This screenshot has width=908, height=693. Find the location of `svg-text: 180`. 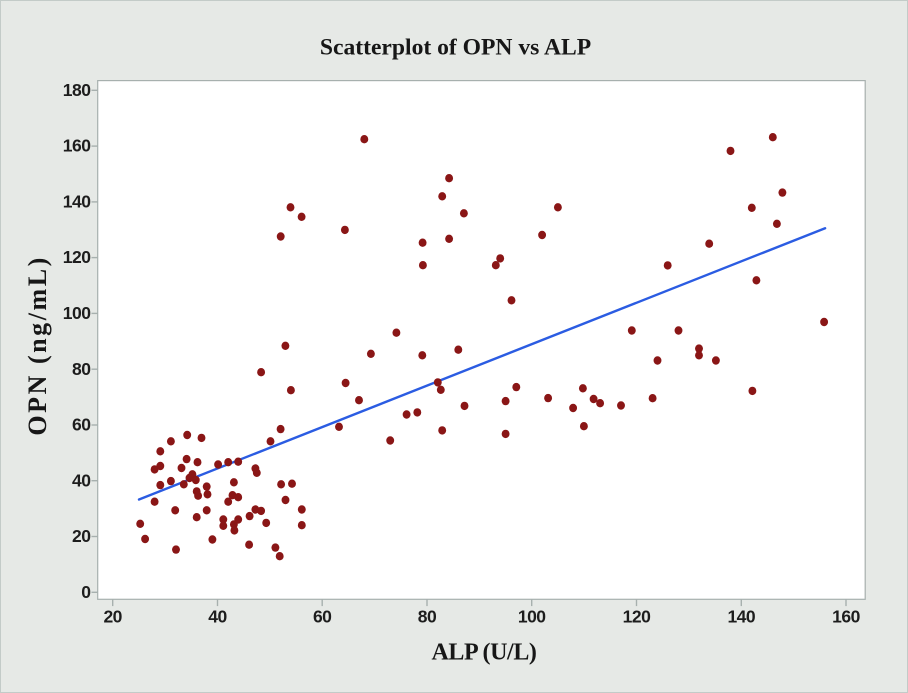

svg-text: 180 is located at coordinates (77, 90).